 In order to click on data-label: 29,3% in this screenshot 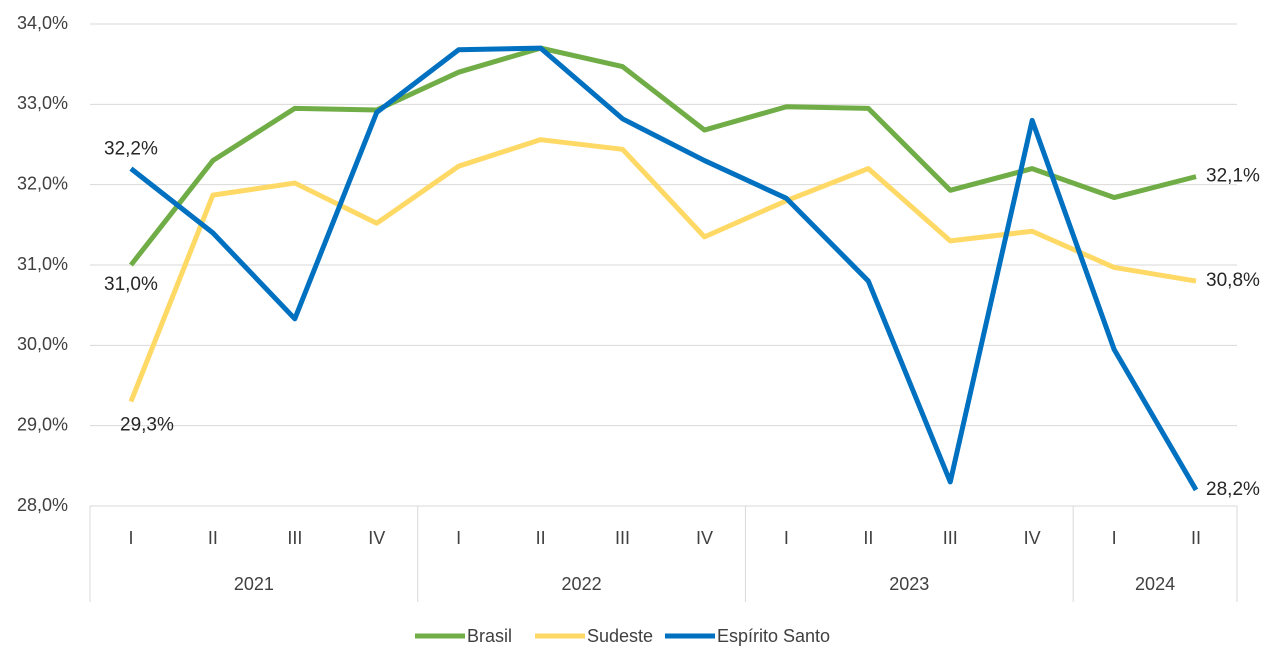, I will do `click(147, 425)`.